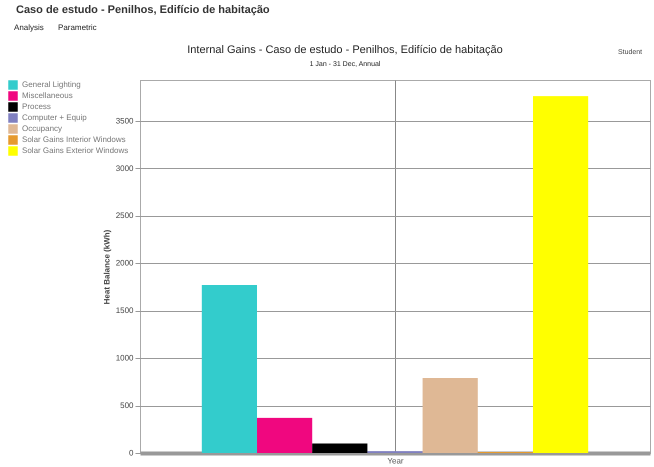 Image resolution: width=654 pixels, height=467 pixels. What do you see at coordinates (51, 84) in the screenshot?
I see `legend-label: General Lighting` at bounding box center [51, 84].